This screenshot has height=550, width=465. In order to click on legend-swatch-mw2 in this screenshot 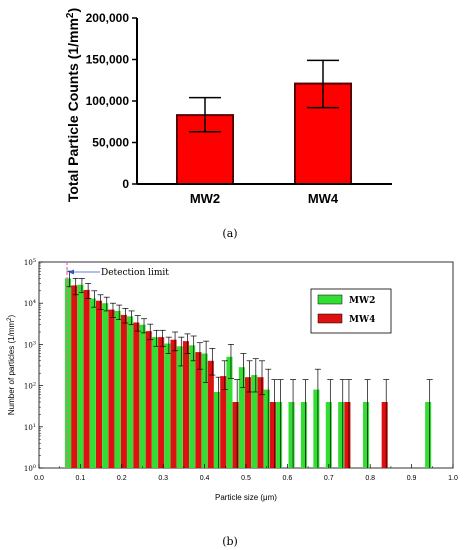, I will do `click(330, 299)`.